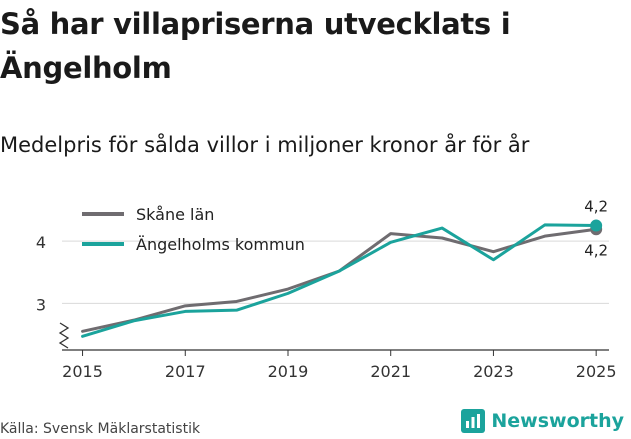 This screenshot has width=631, height=439. Describe the element at coordinates (596, 371) in the screenshot. I see `x-tick-label: 2025` at that location.